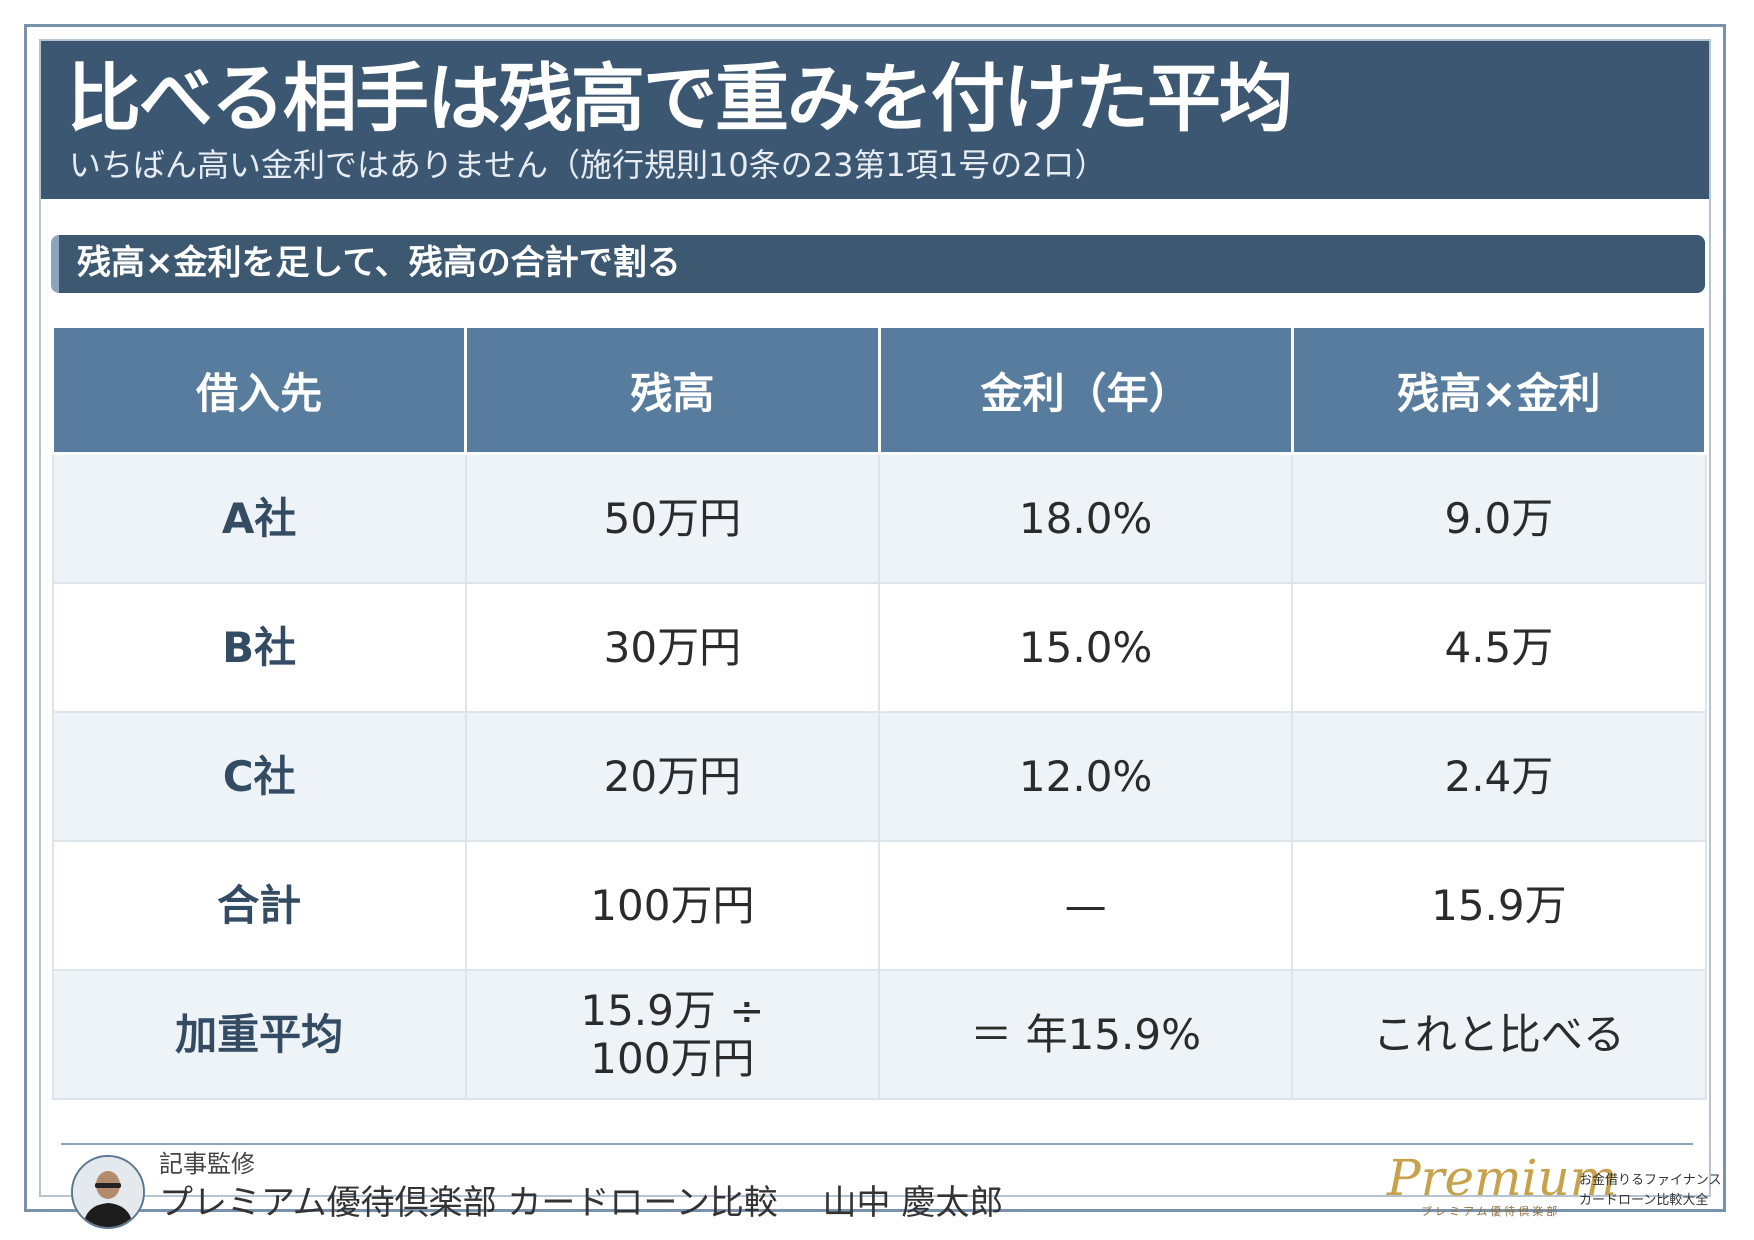 The height and width of the screenshot is (1240, 1754). I want to click on balance-cell: 30万円, so click(672, 647).